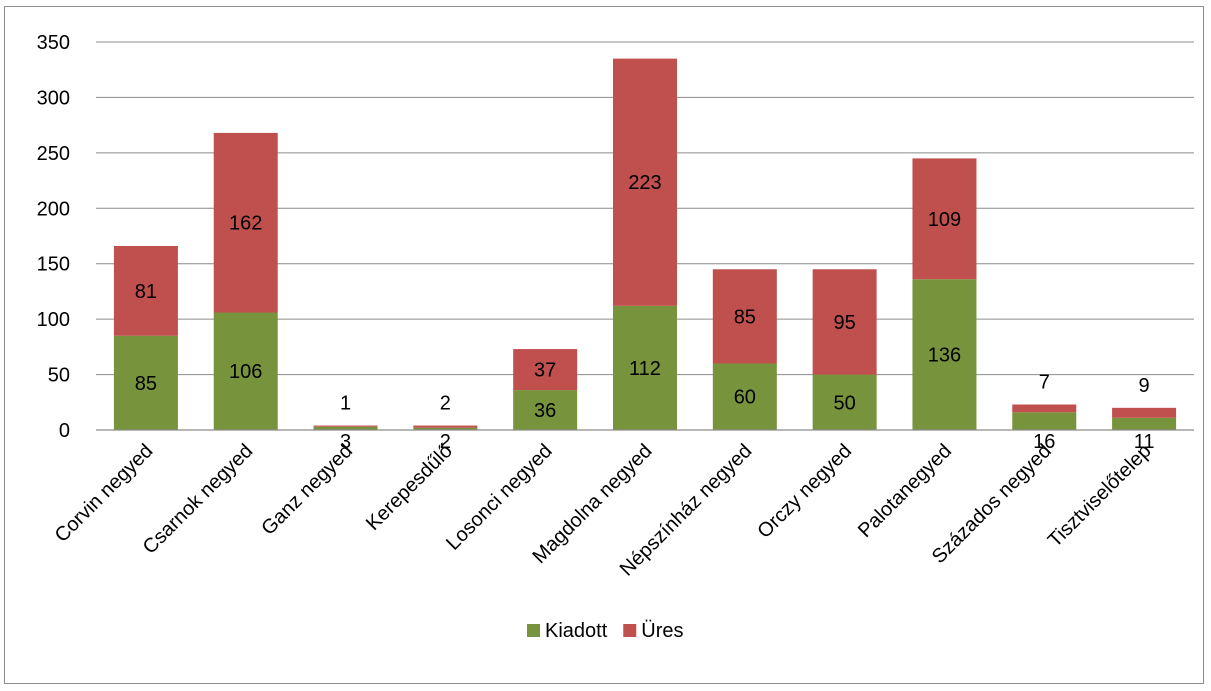 This screenshot has width=1211, height=691. I want to click on legend-label: Kiadott, so click(576, 631).